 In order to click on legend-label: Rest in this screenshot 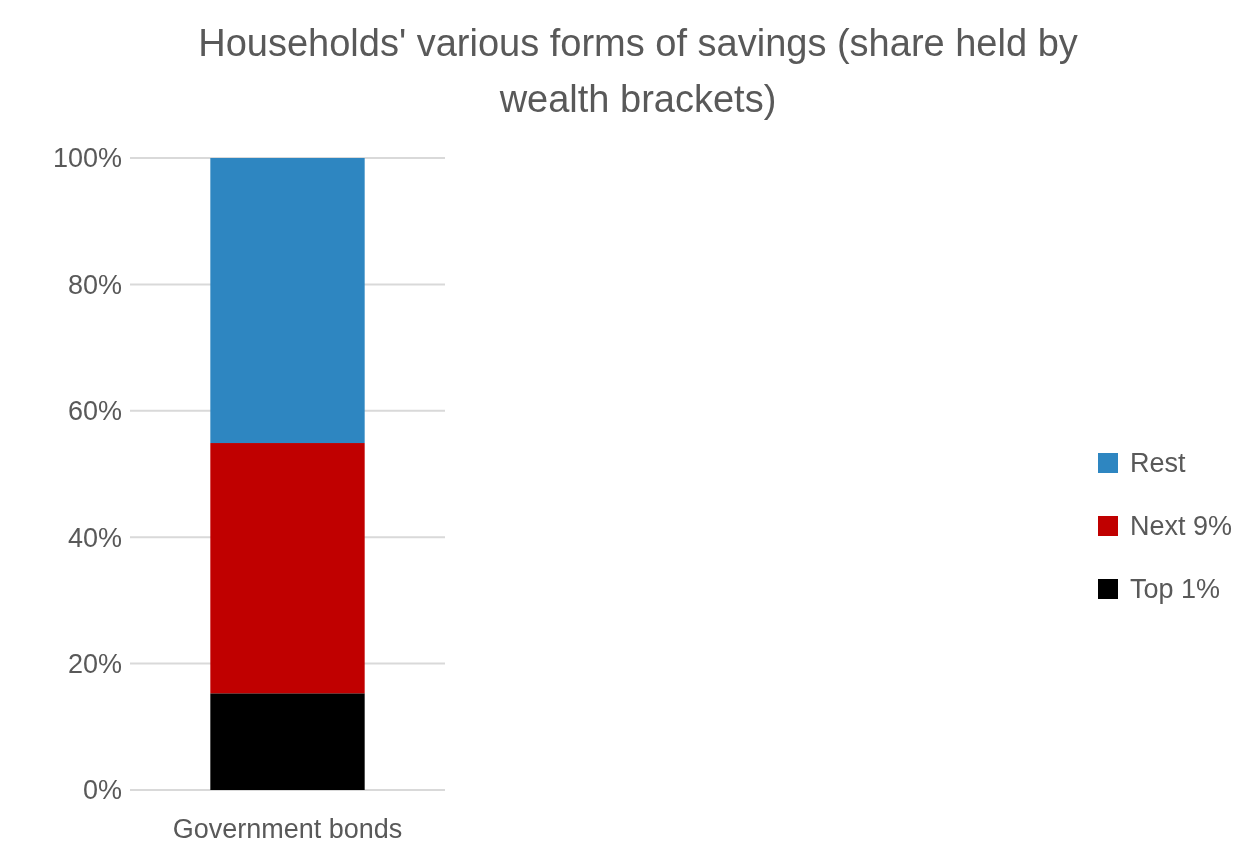, I will do `click(1158, 463)`.